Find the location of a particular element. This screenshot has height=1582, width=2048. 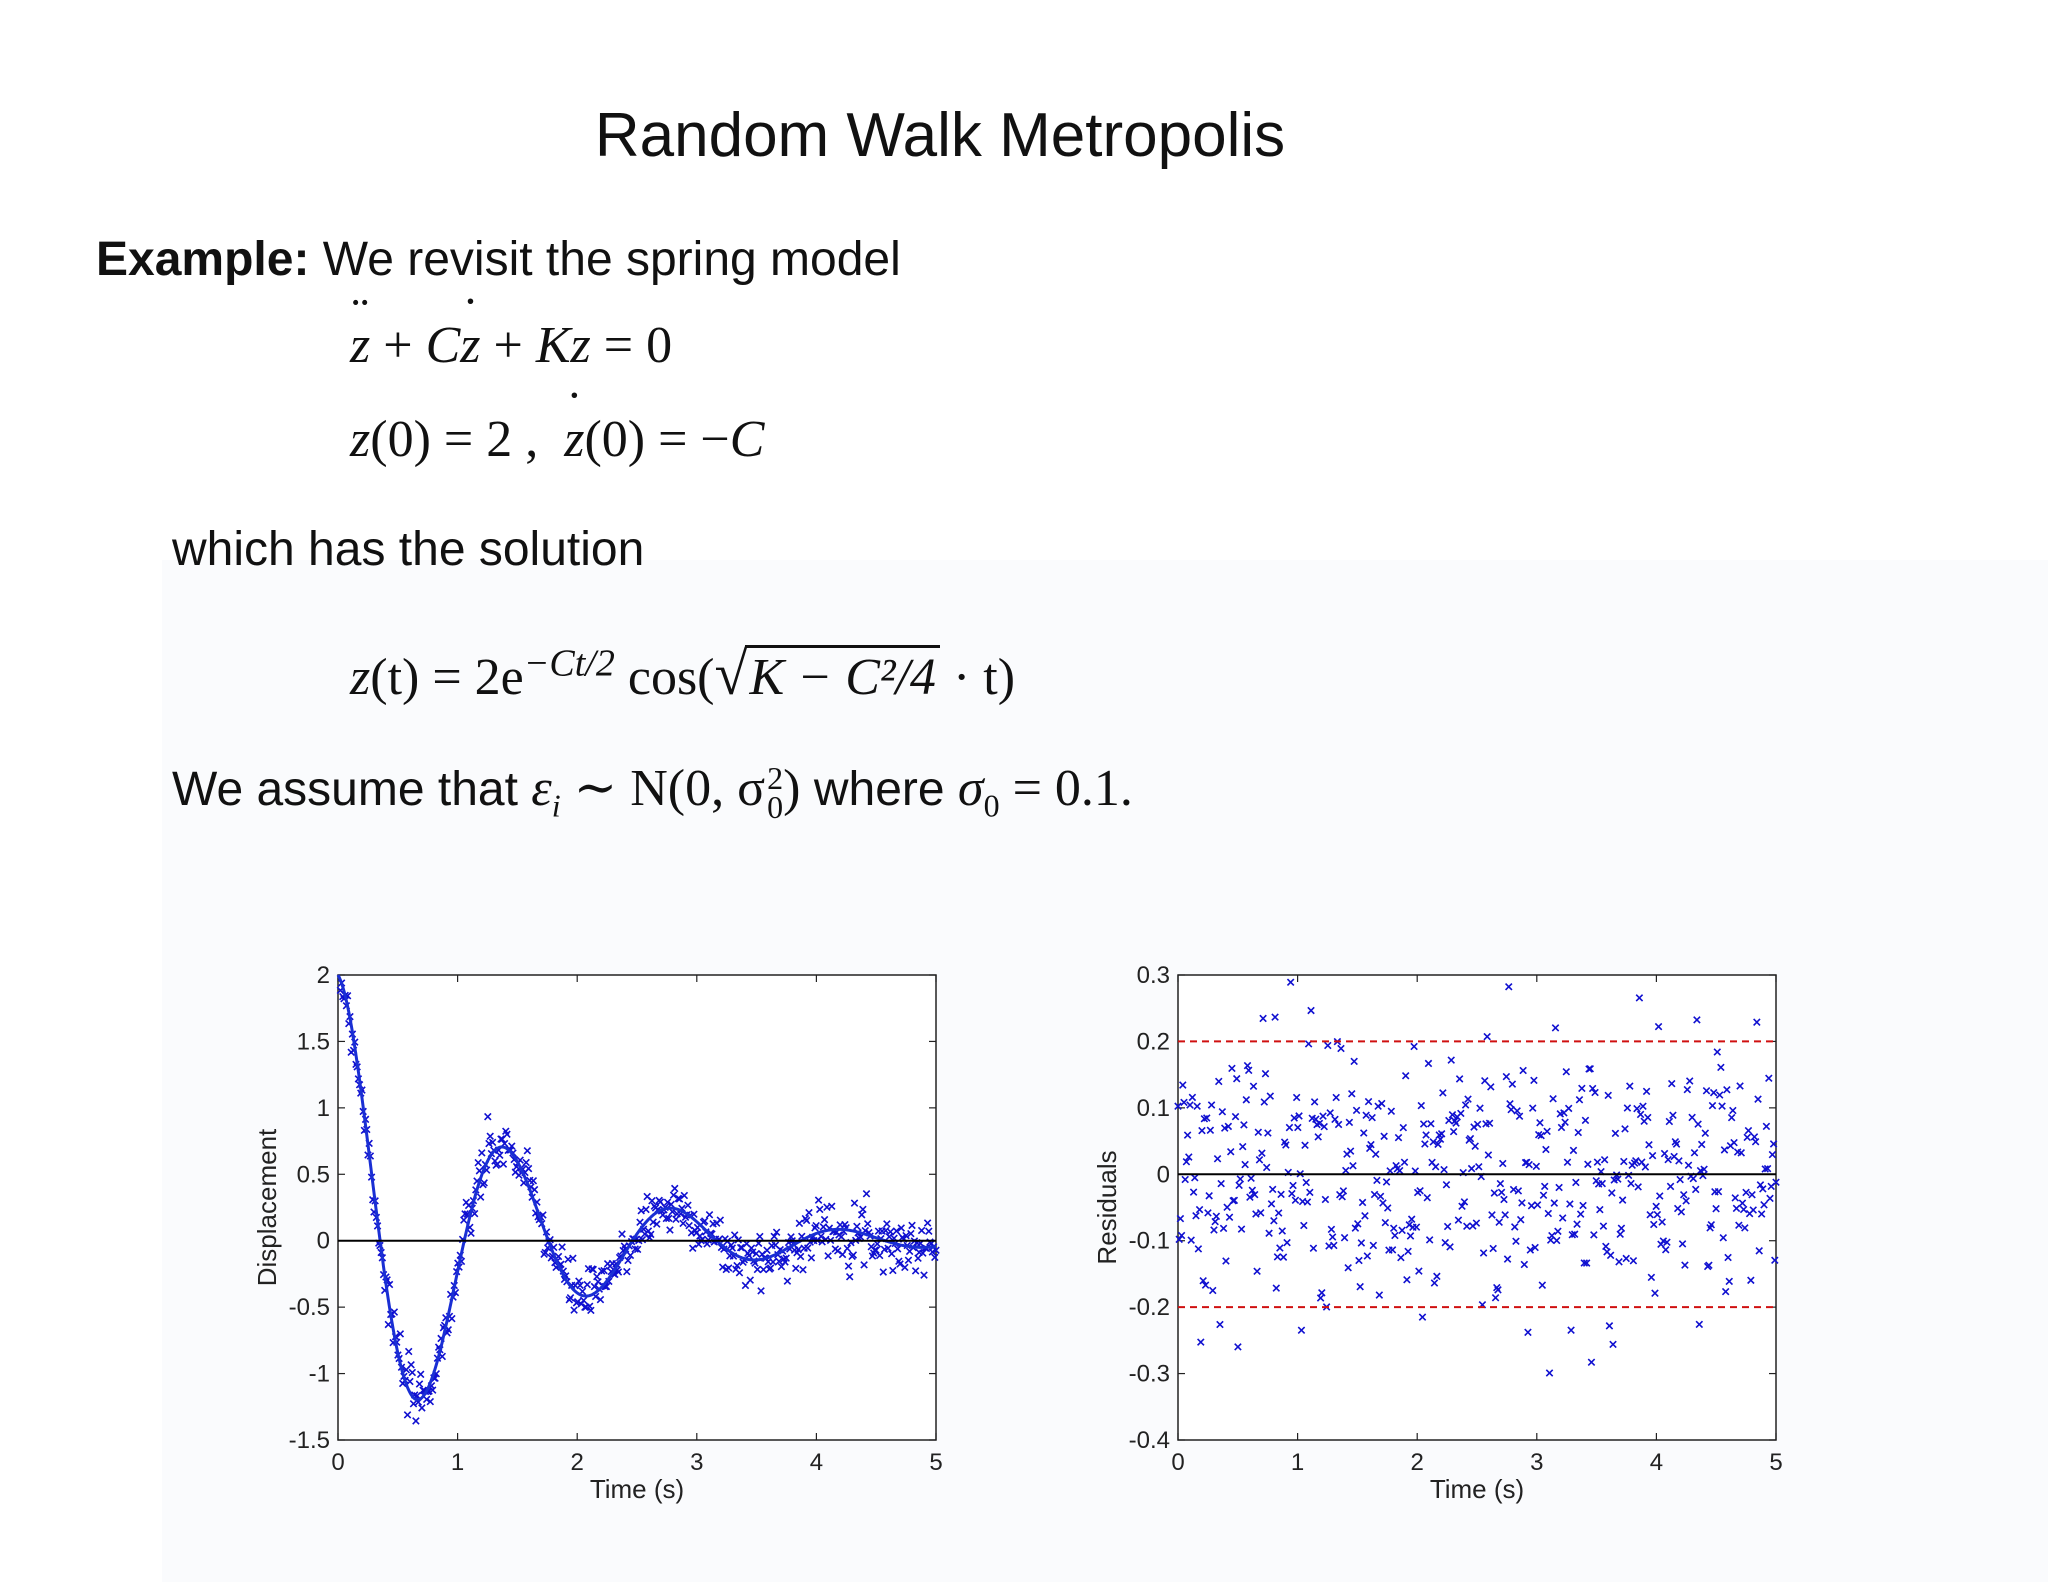

assume-prefix: We assume that is located at coordinates (345, 789).